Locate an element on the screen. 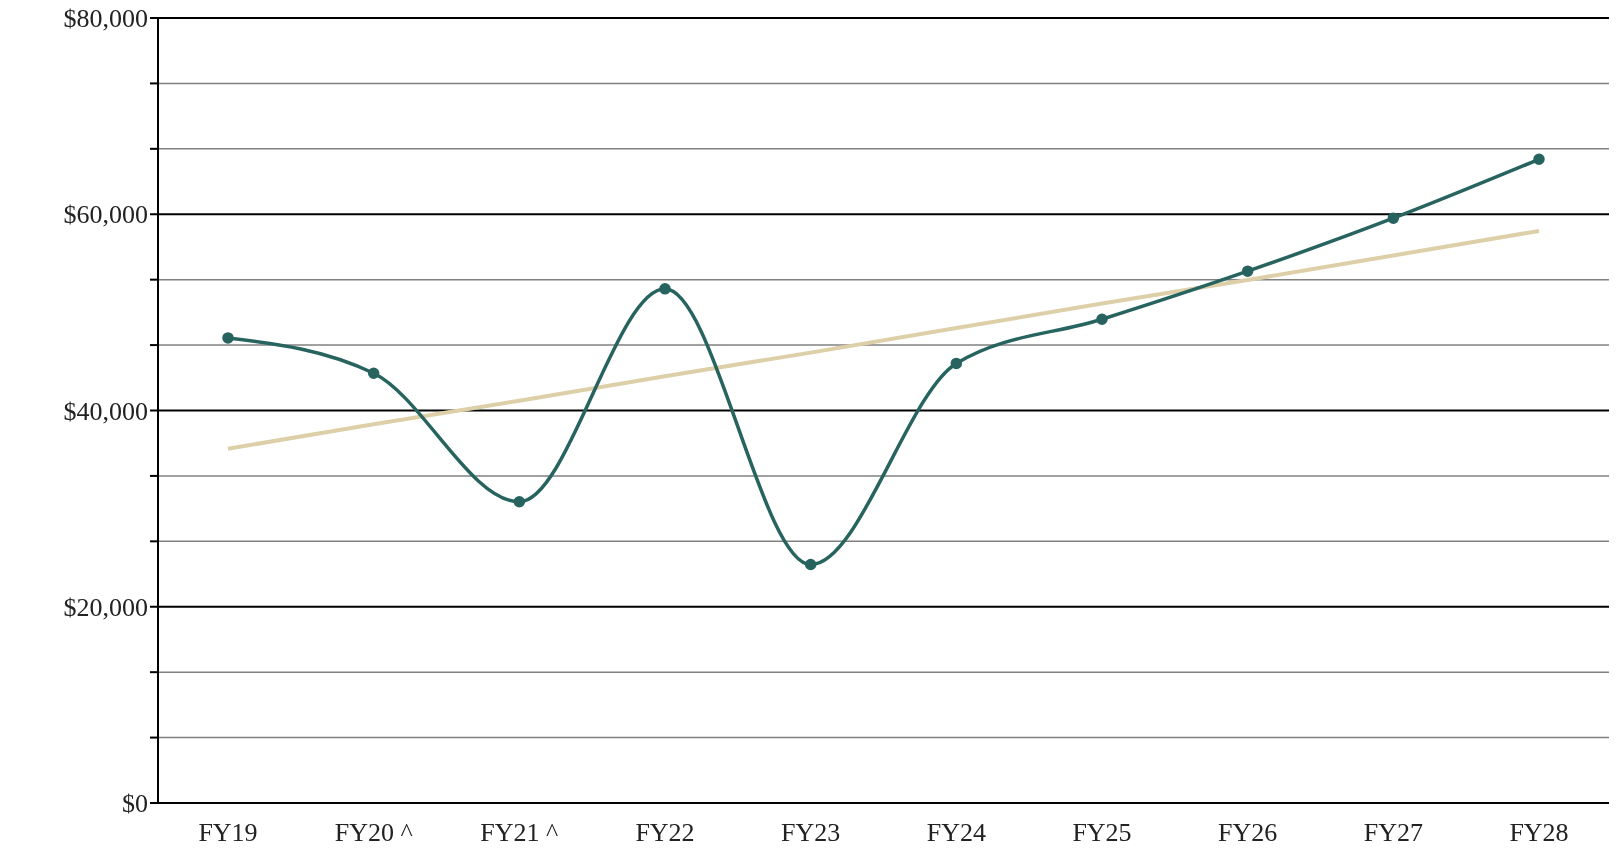 This screenshot has width=1621, height=861. x-tick-label: FY25 is located at coordinates (1102, 833).